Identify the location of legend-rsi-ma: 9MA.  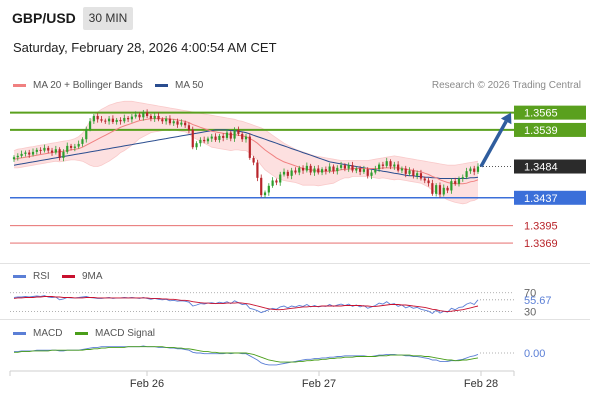
(82, 276).